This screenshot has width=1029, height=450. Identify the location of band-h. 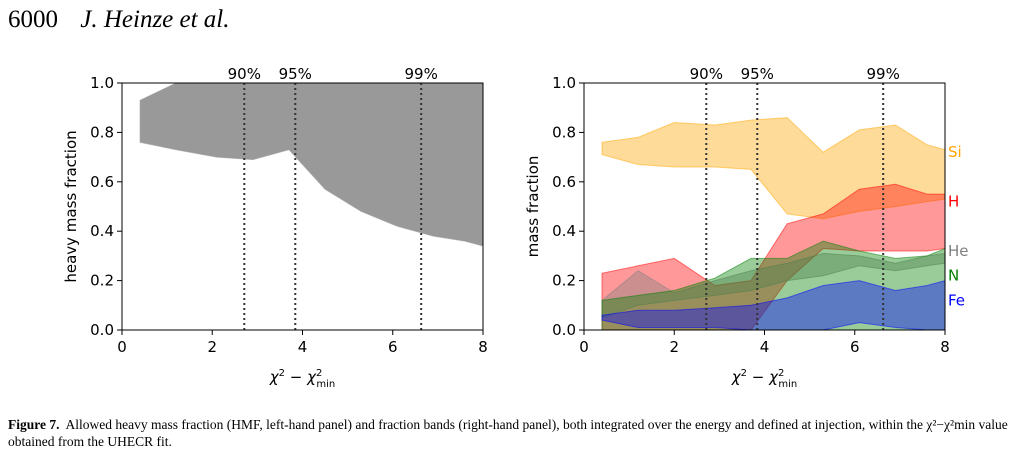
(773, 256).